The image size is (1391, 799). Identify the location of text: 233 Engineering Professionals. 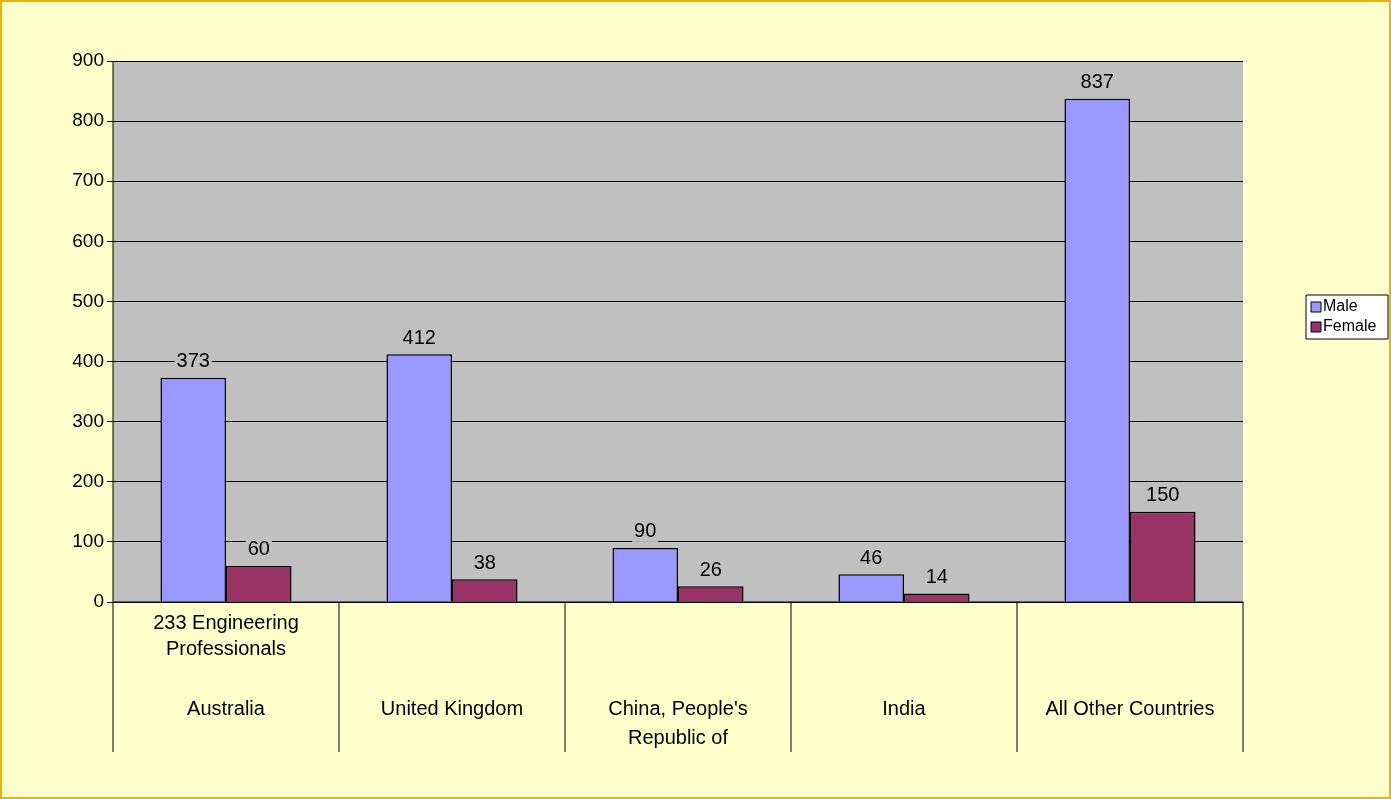
(226, 634).